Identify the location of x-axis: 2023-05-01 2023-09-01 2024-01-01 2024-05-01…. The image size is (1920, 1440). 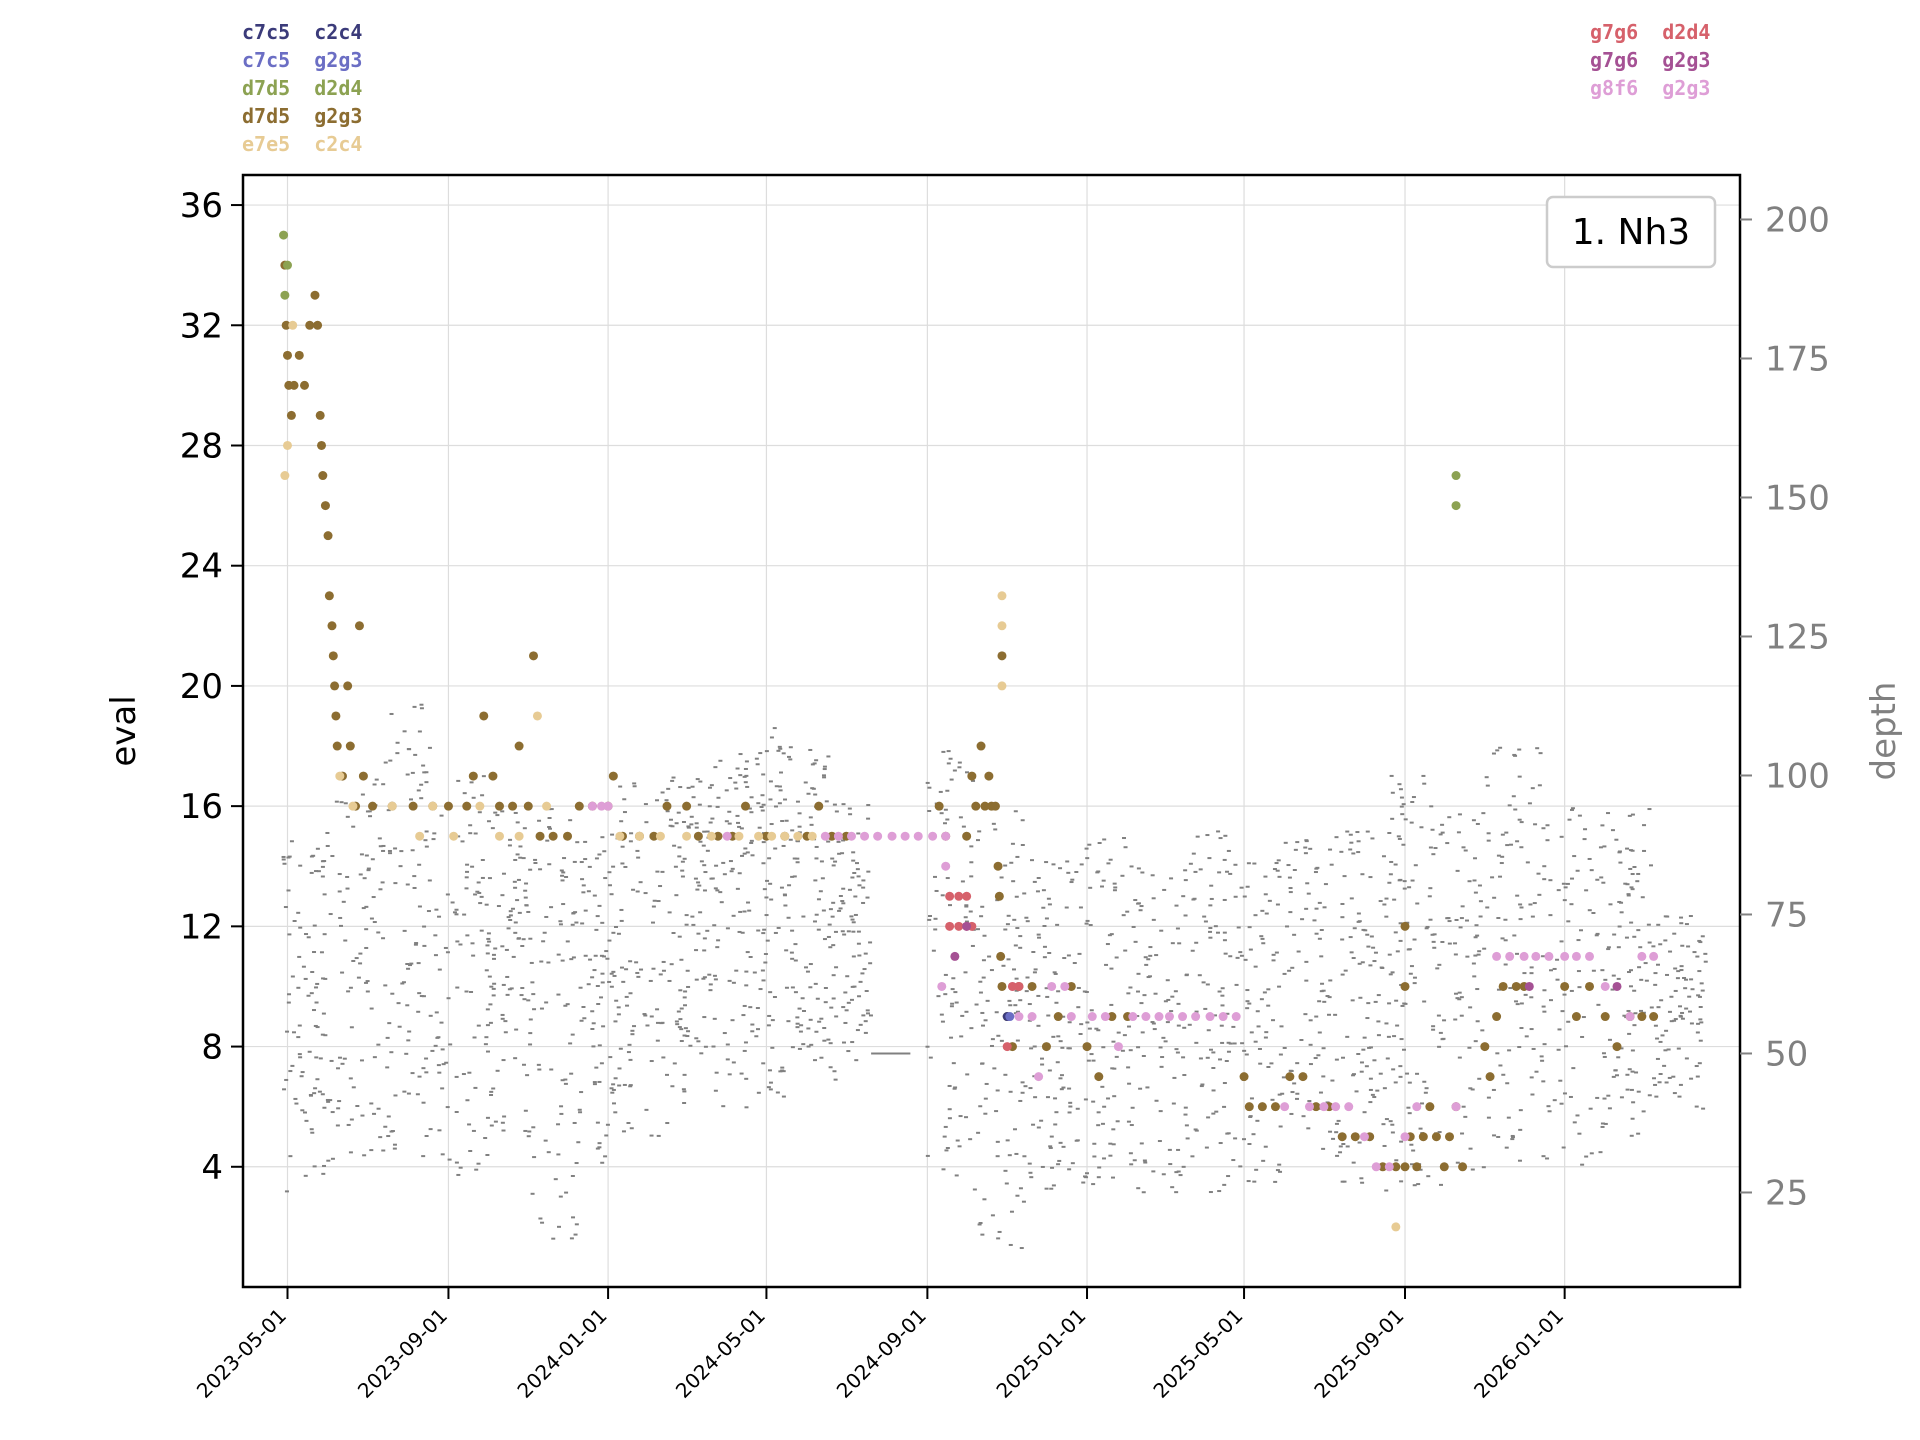
(880, 1345).